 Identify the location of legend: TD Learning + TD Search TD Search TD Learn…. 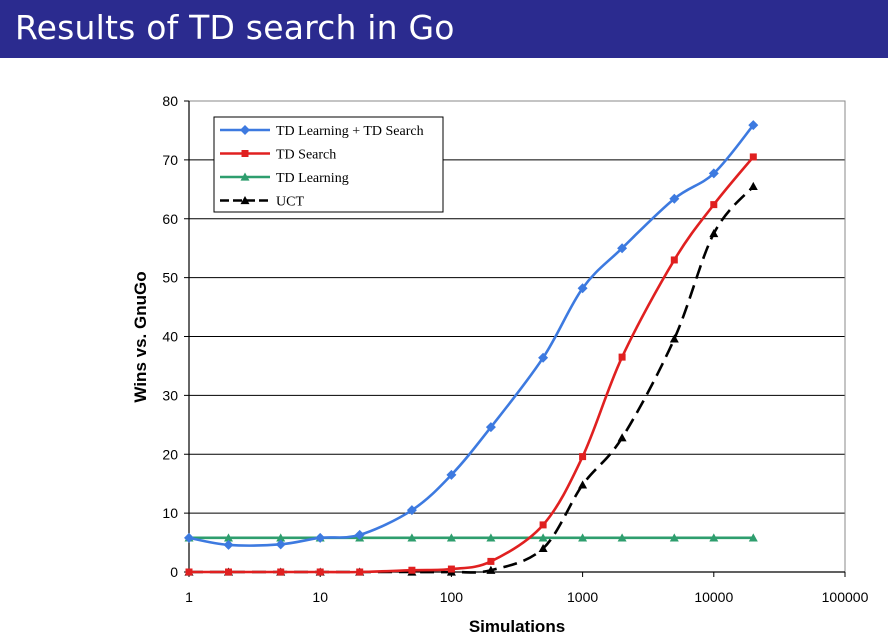
(328, 164).